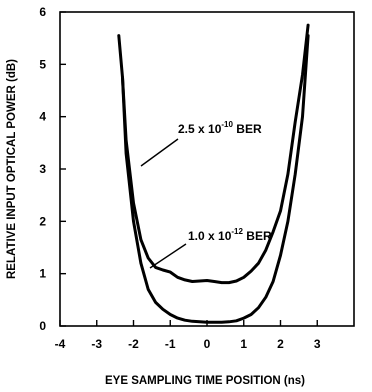  What do you see at coordinates (96, 344) in the screenshot?
I see `x-tick-label: -3` at bounding box center [96, 344].